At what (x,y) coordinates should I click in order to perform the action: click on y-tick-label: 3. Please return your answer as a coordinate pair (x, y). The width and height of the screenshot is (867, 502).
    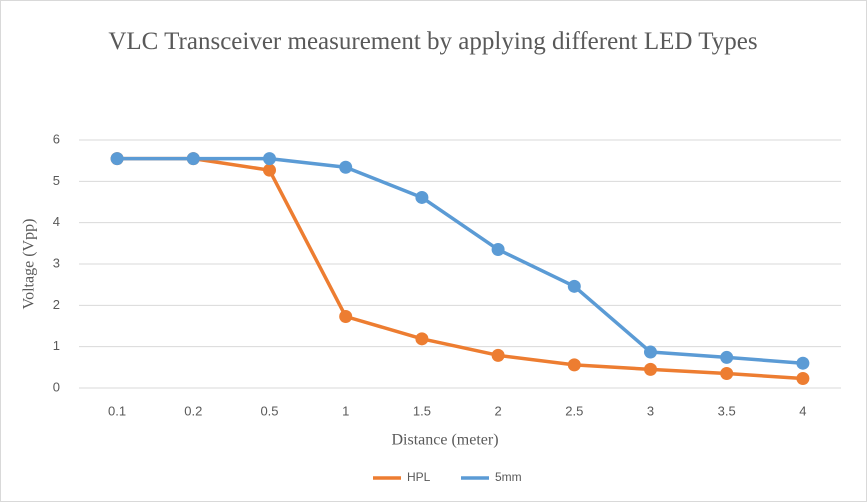
    Looking at the image, I should click on (56, 262).